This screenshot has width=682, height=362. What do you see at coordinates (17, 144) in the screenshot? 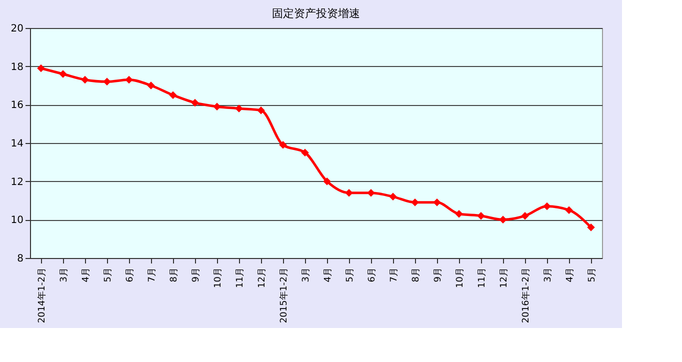
I see `y-tick-label: 14` at bounding box center [17, 144].